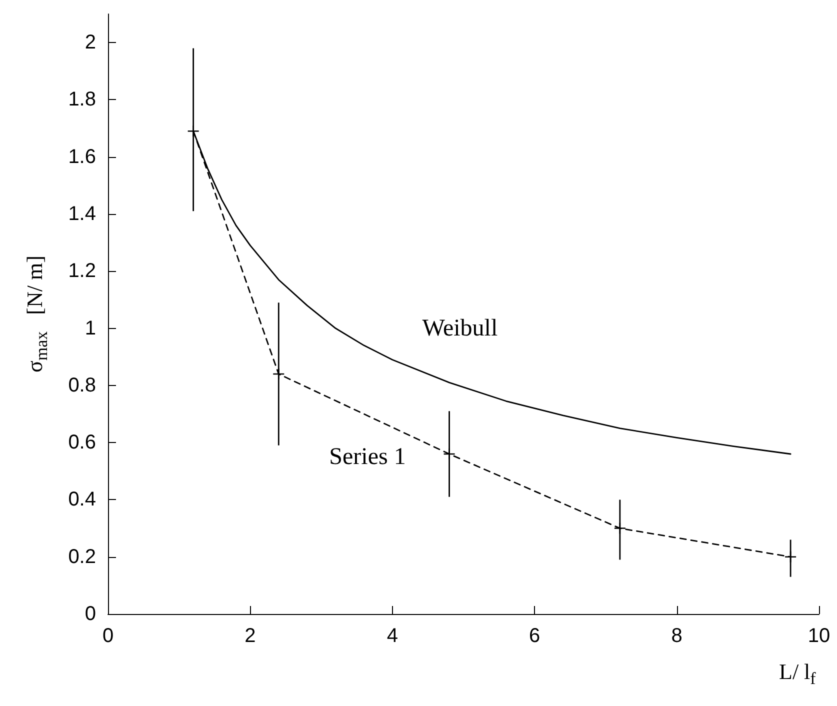  What do you see at coordinates (36, 314) in the screenshot?
I see `y-axis-title: σmax [N/ m]` at bounding box center [36, 314].